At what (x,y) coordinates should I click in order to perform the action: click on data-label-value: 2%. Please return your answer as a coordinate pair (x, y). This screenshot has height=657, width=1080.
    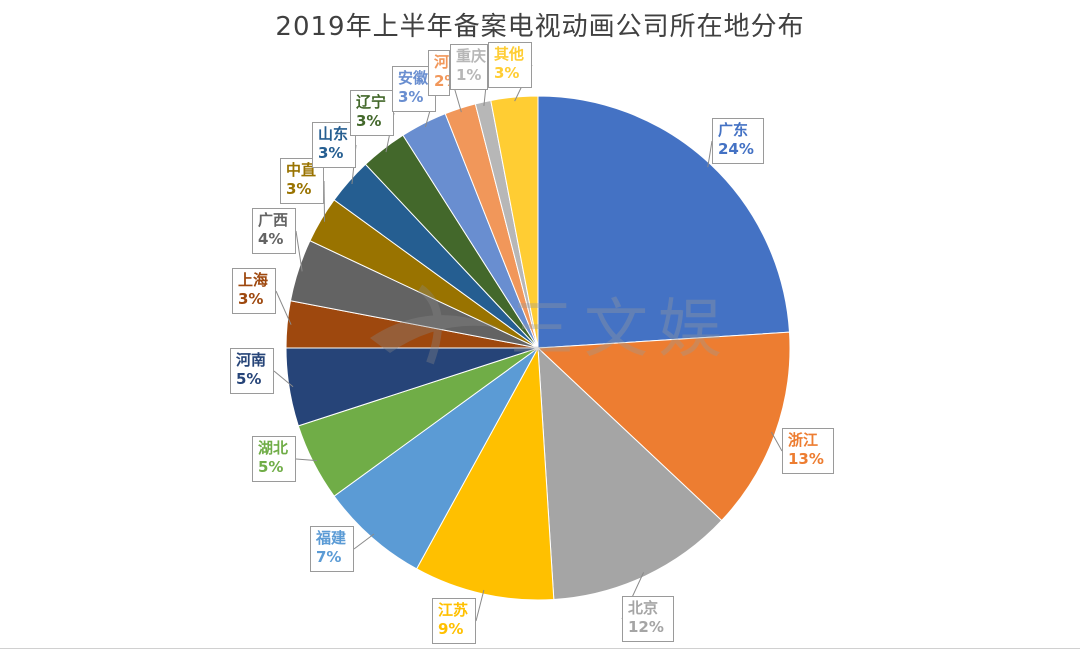
    Looking at the image, I should click on (441, 81).